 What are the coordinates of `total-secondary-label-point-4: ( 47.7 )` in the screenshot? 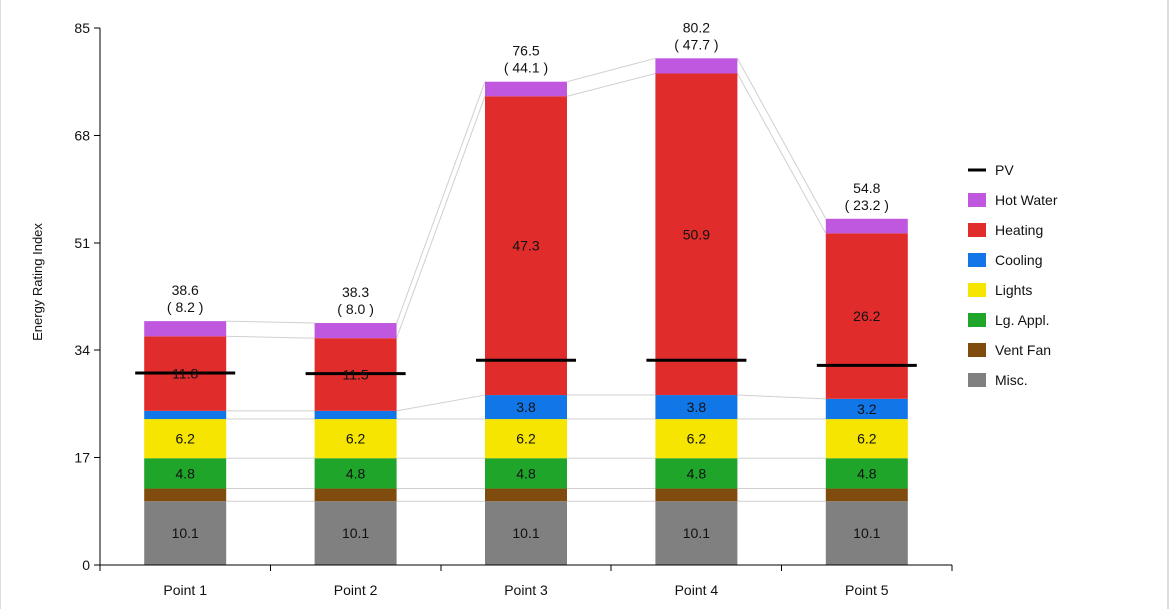 It's located at (696, 44).